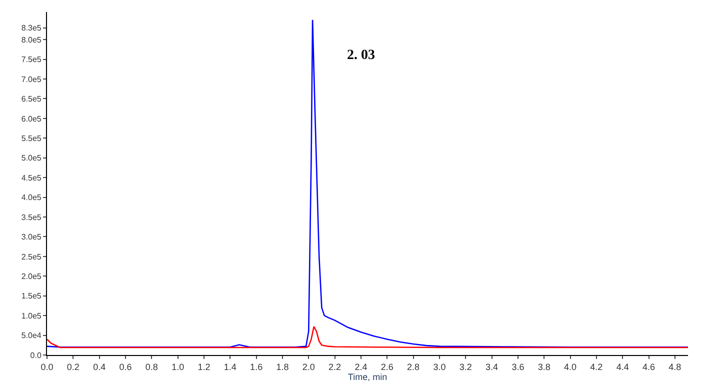 The height and width of the screenshot is (390, 708). Describe the element at coordinates (492, 367) in the screenshot. I see `x-tick-label: 3.4` at that location.